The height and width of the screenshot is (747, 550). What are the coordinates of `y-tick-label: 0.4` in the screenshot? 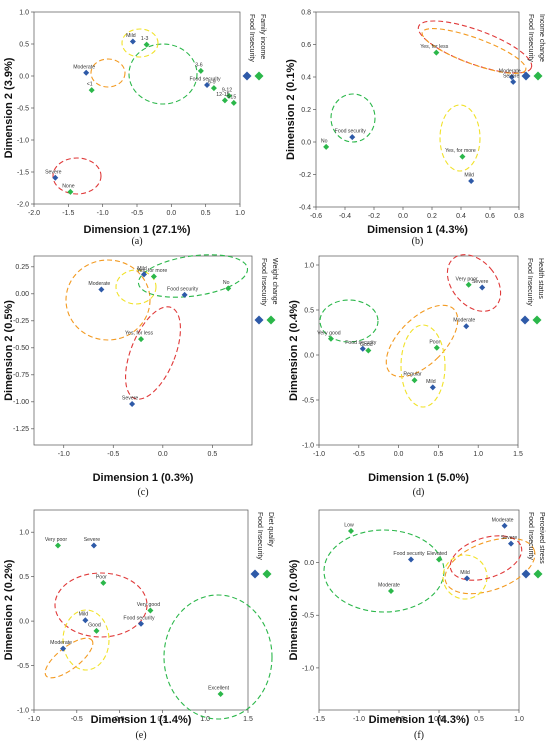 It's located at (306, 77).